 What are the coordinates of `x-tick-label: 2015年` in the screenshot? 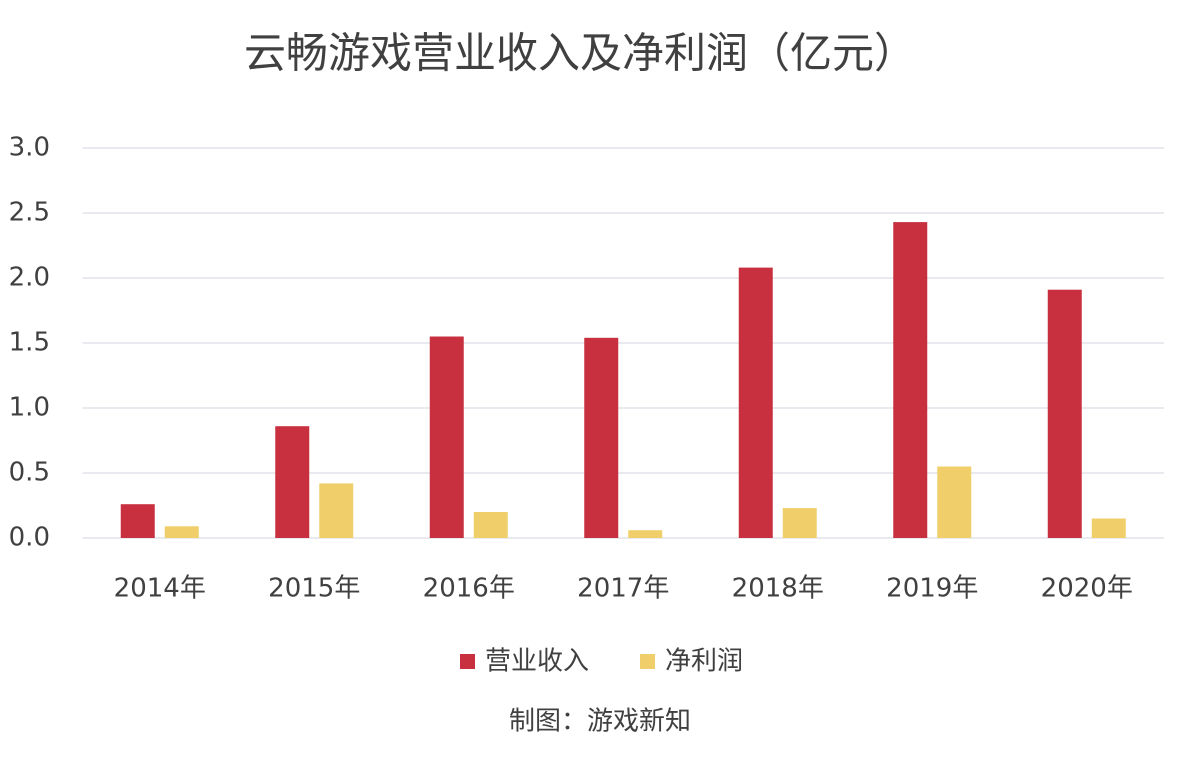 It's located at (314, 589).